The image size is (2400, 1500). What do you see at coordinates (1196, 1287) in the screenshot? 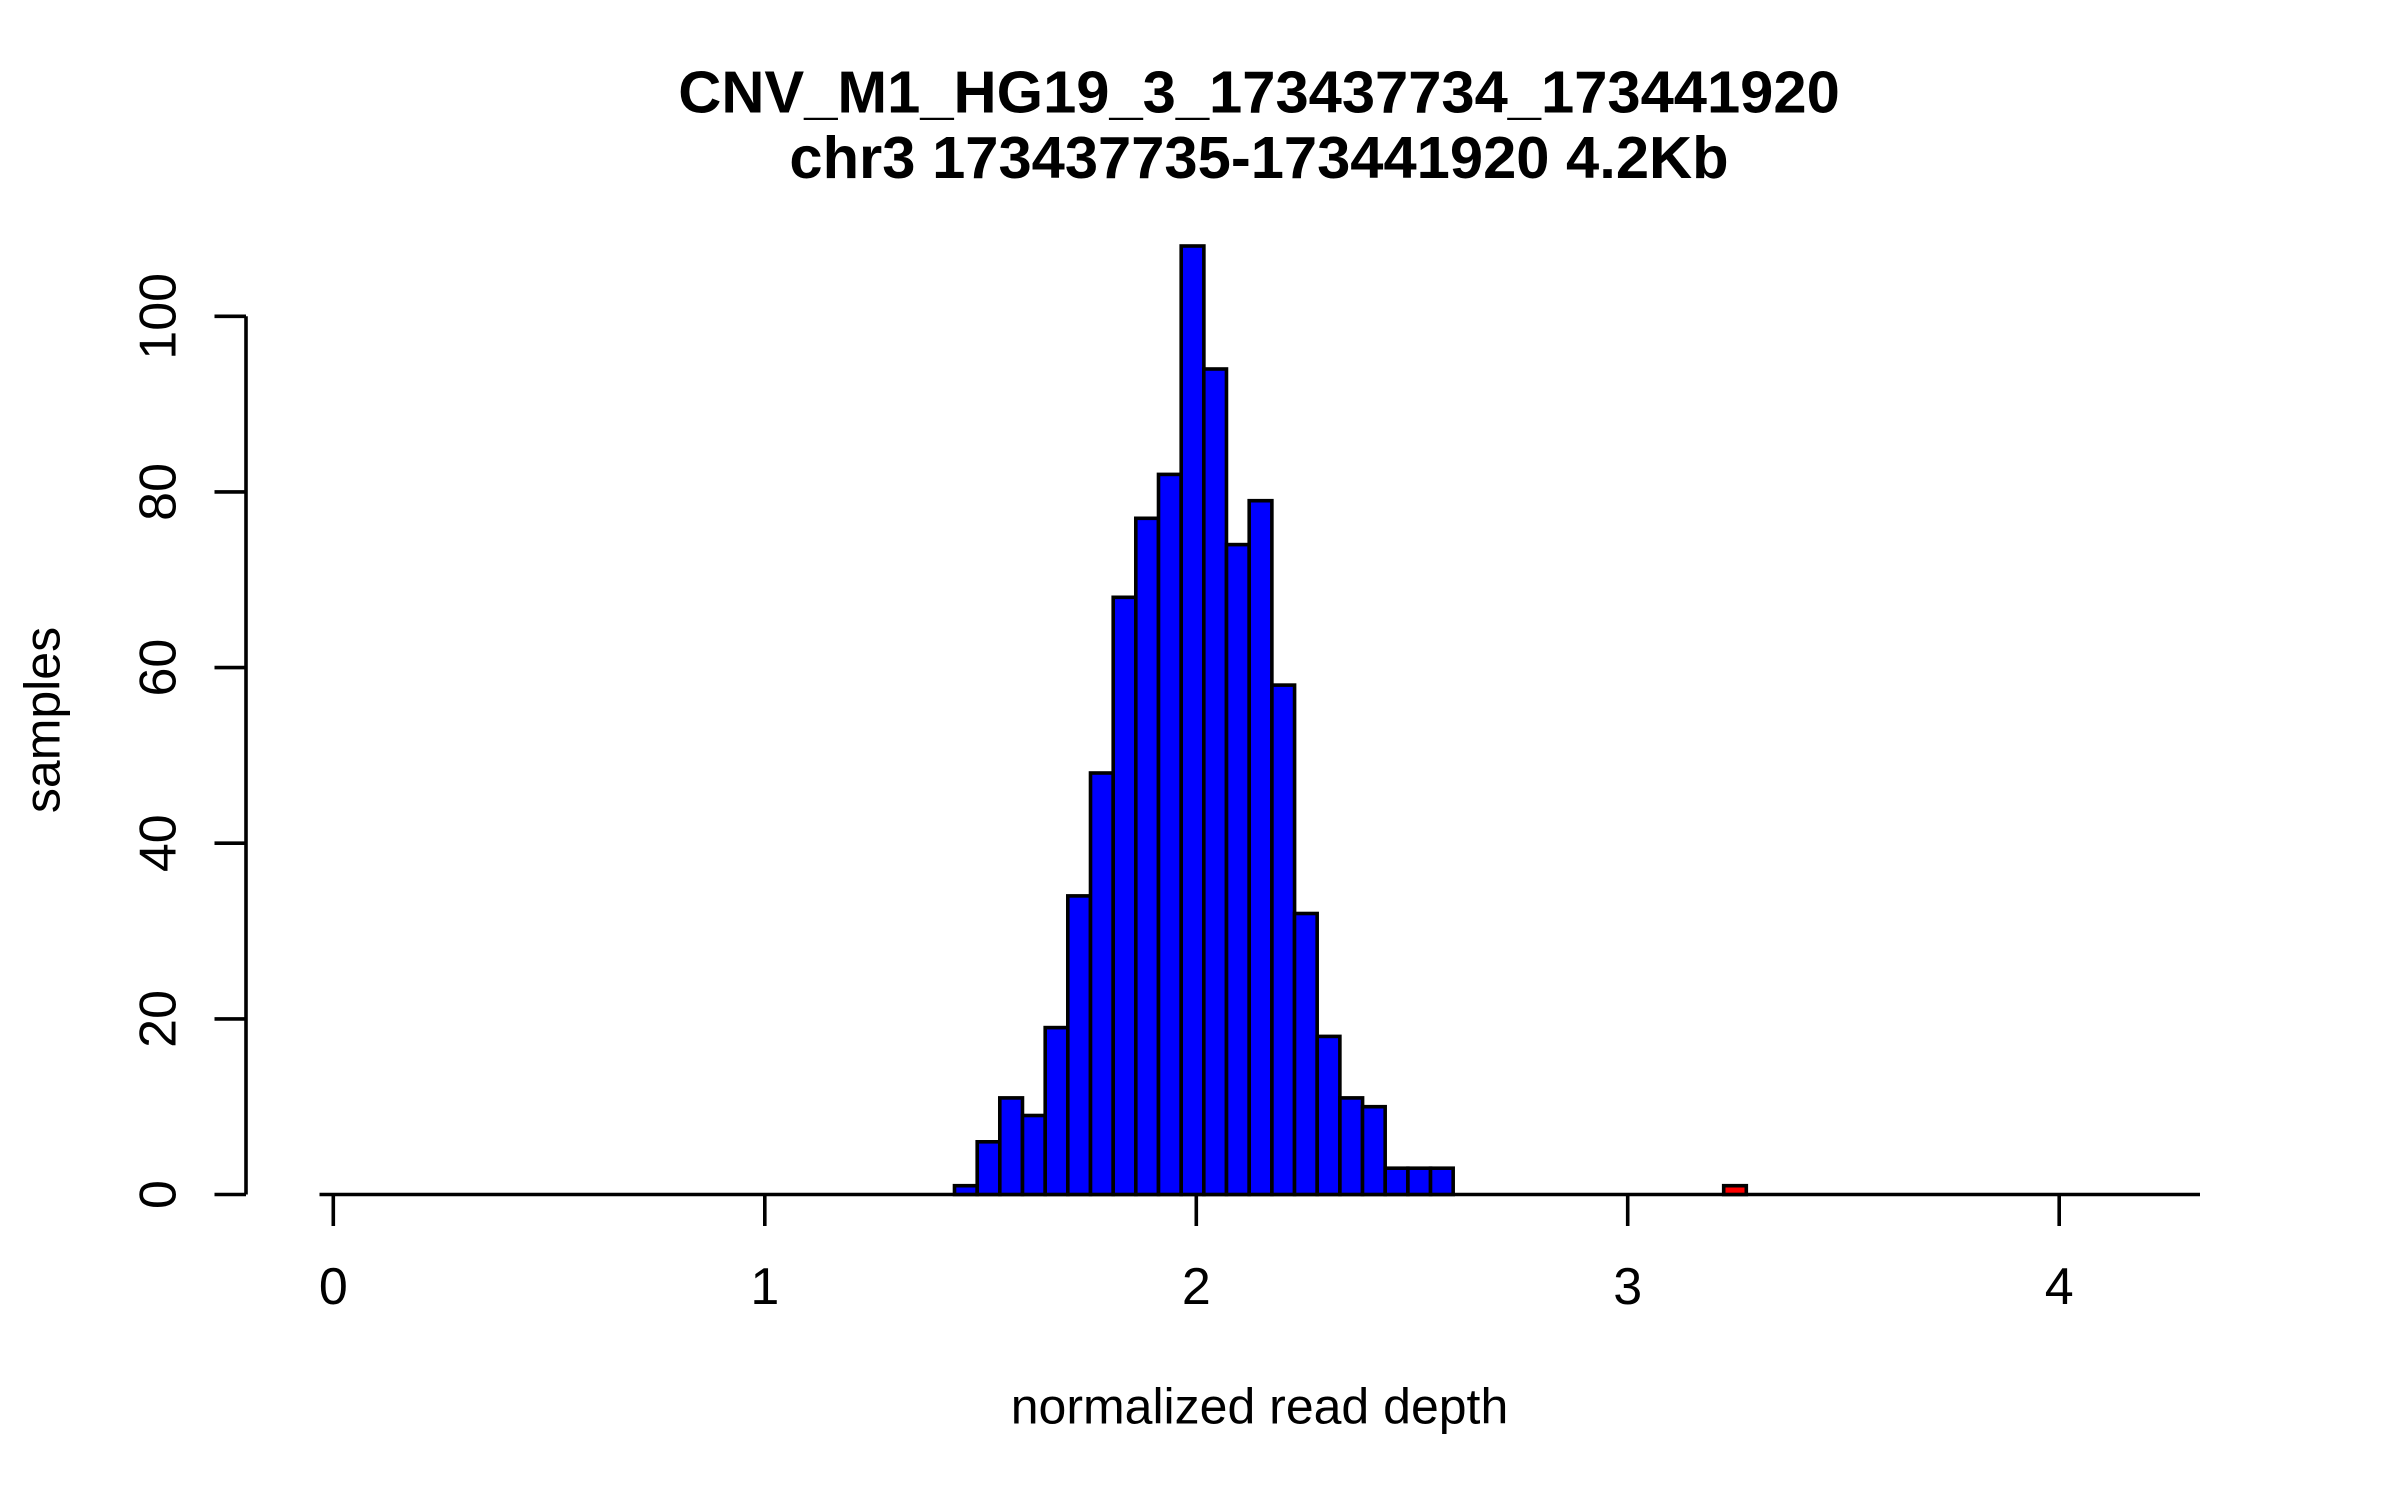
I see `svg-text: 2` at bounding box center [1196, 1287].